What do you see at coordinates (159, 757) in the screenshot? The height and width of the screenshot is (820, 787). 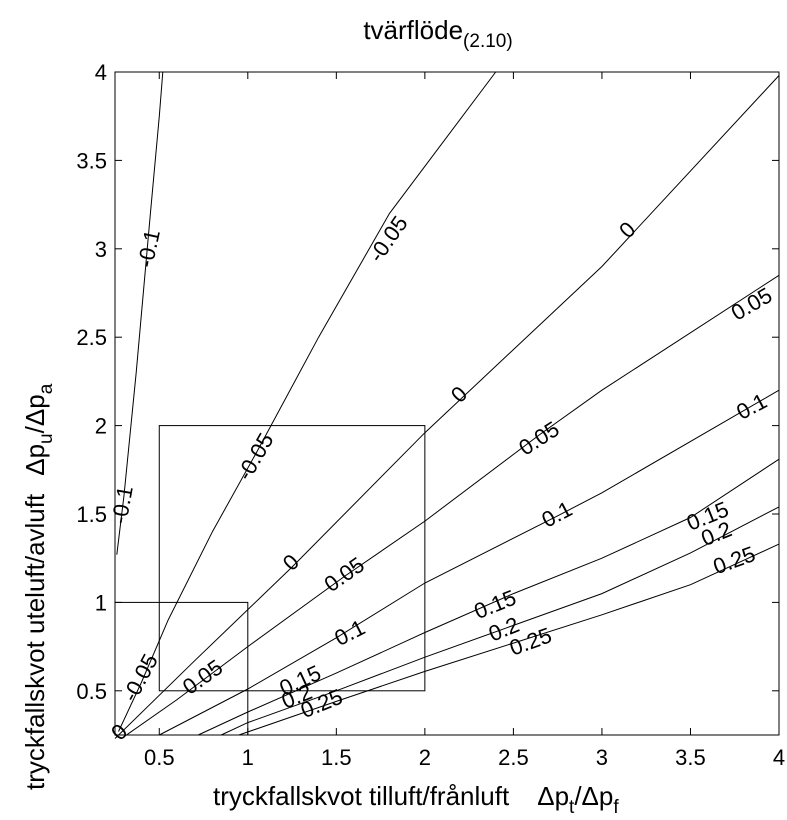 I see `x-tick-label: 0.5` at bounding box center [159, 757].